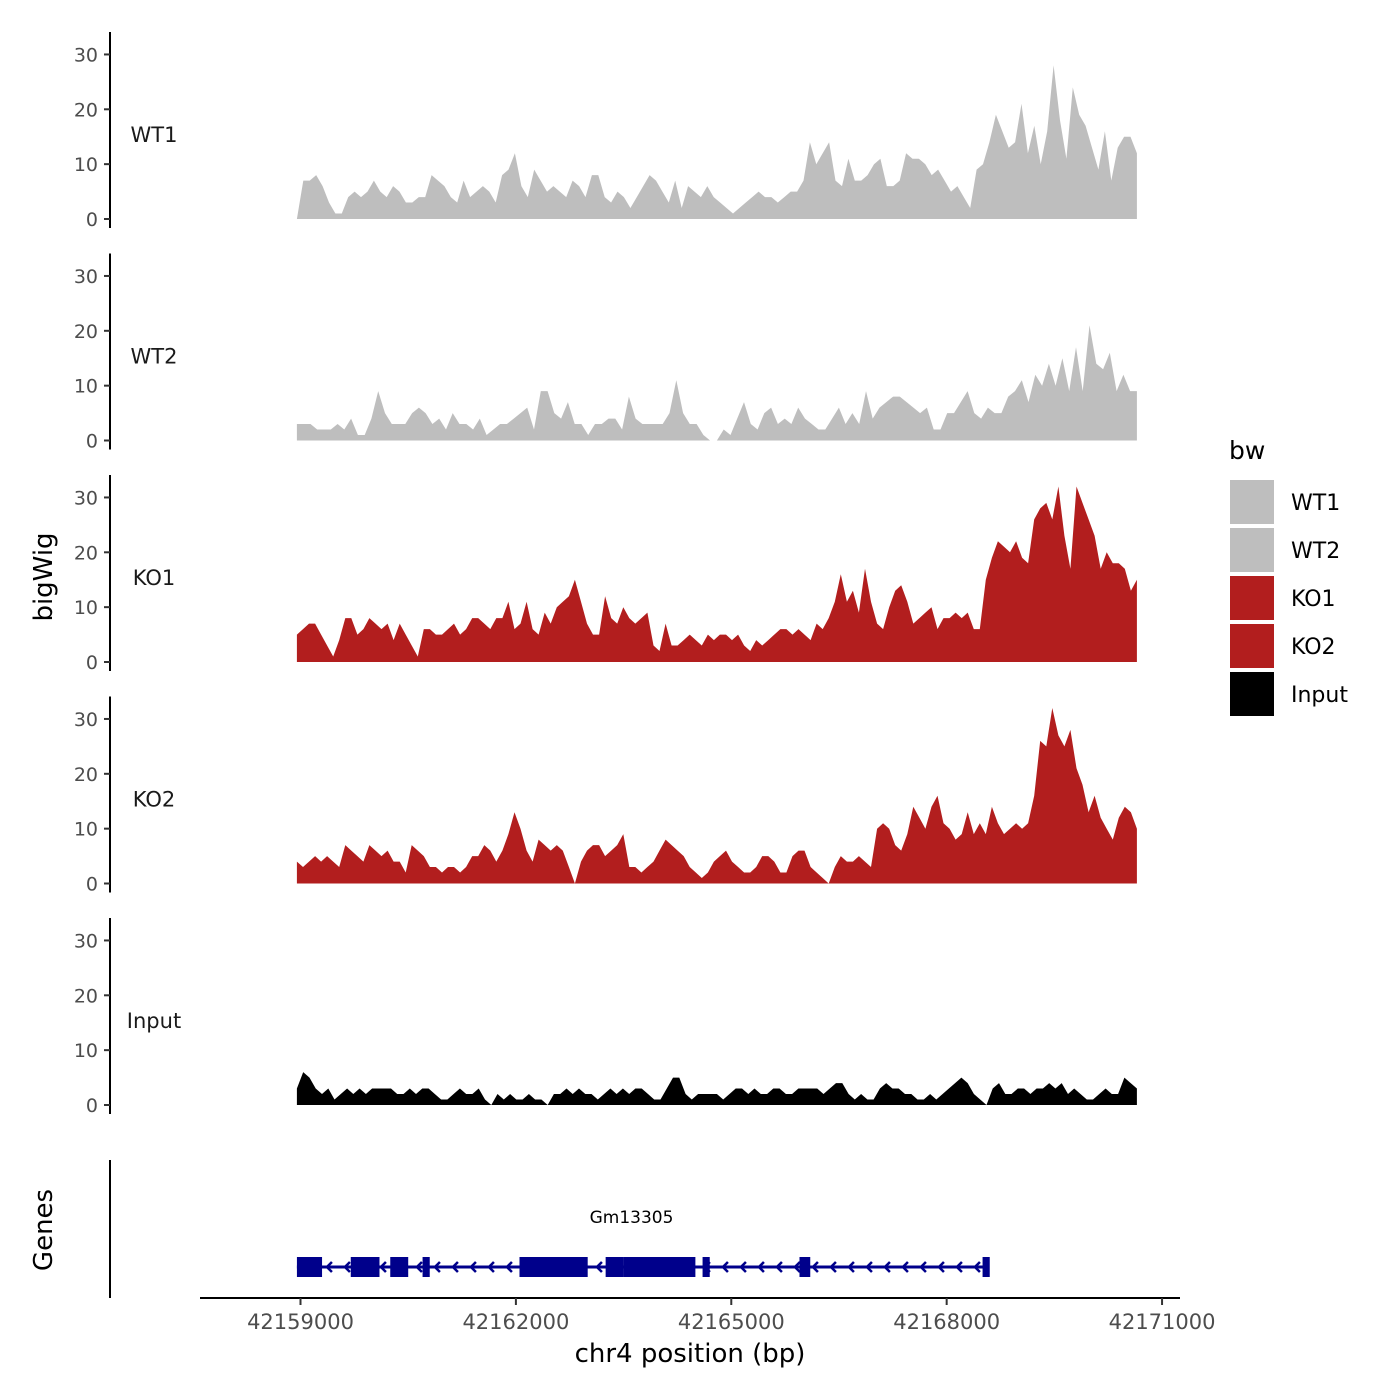 The width and height of the screenshot is (1400, 1400). What do you see at coordinates (946, 1322) in the screenshot?
I see `x-tick-label: 42168000` at bounding box center [946, 1322].